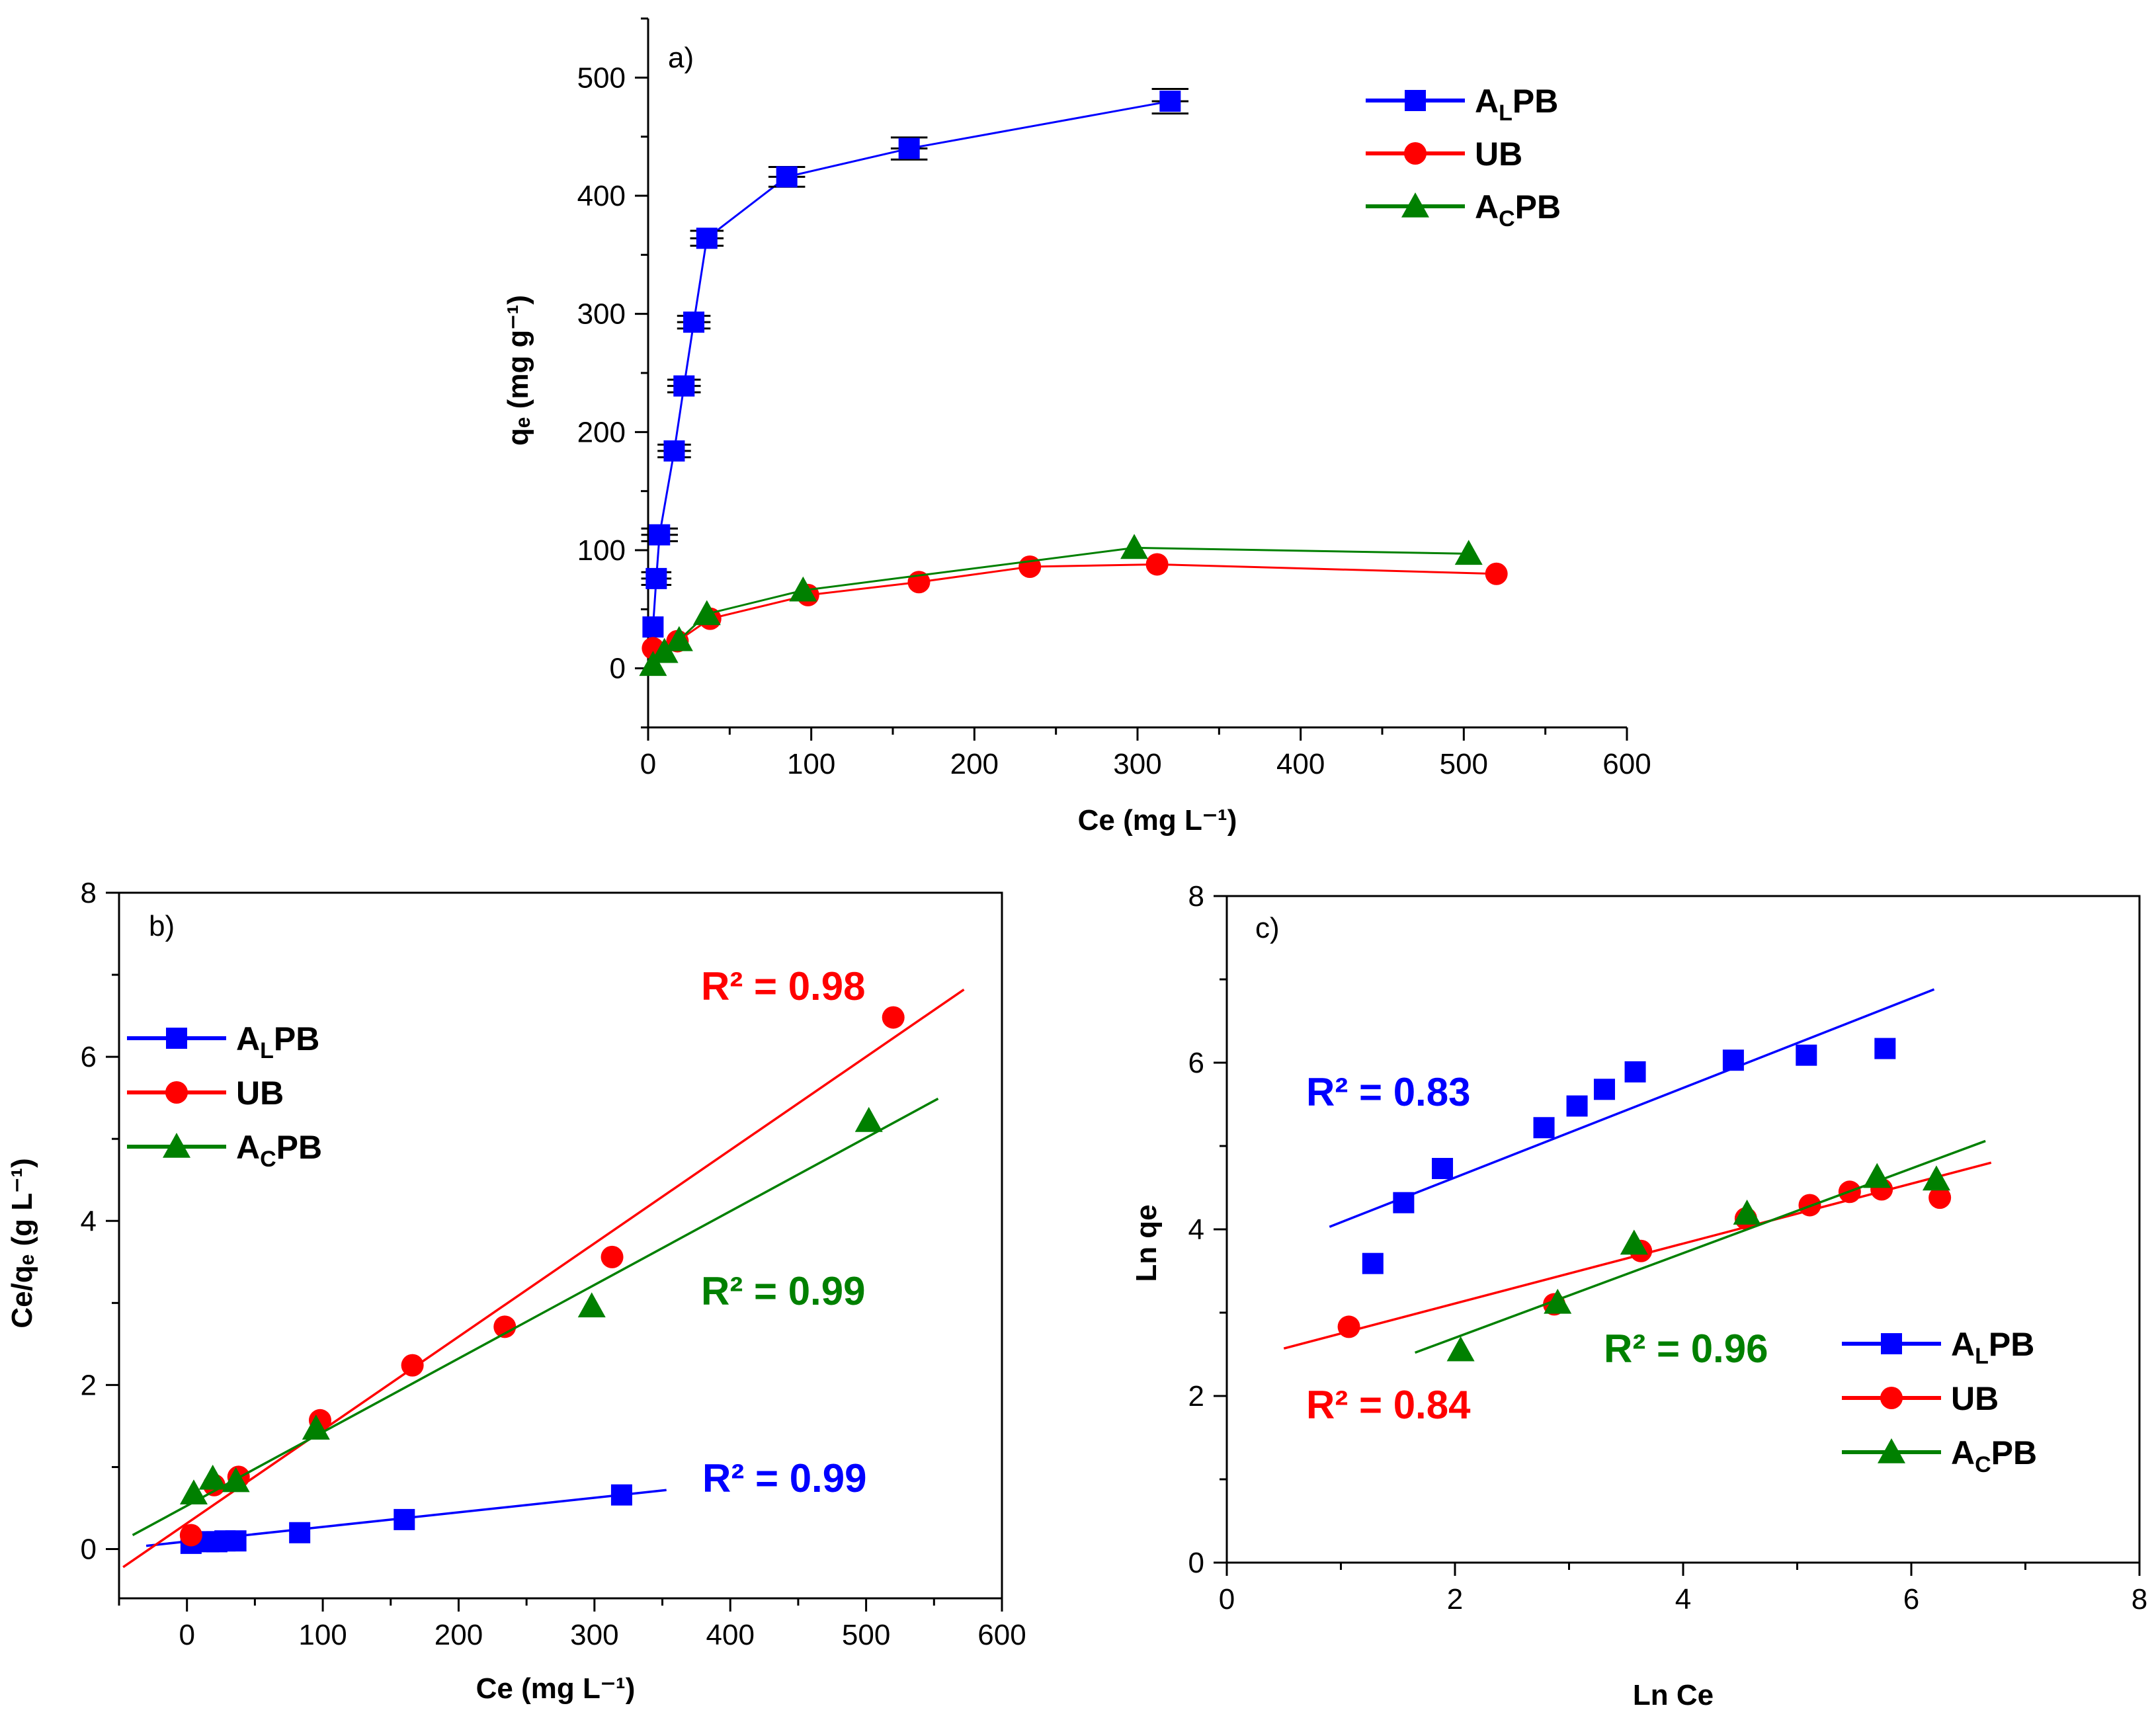  What do you see at coordinates (1196, 1063) in the screenshot?
I see `y-tick-label: 6` at bounding box center [1196, 1063].